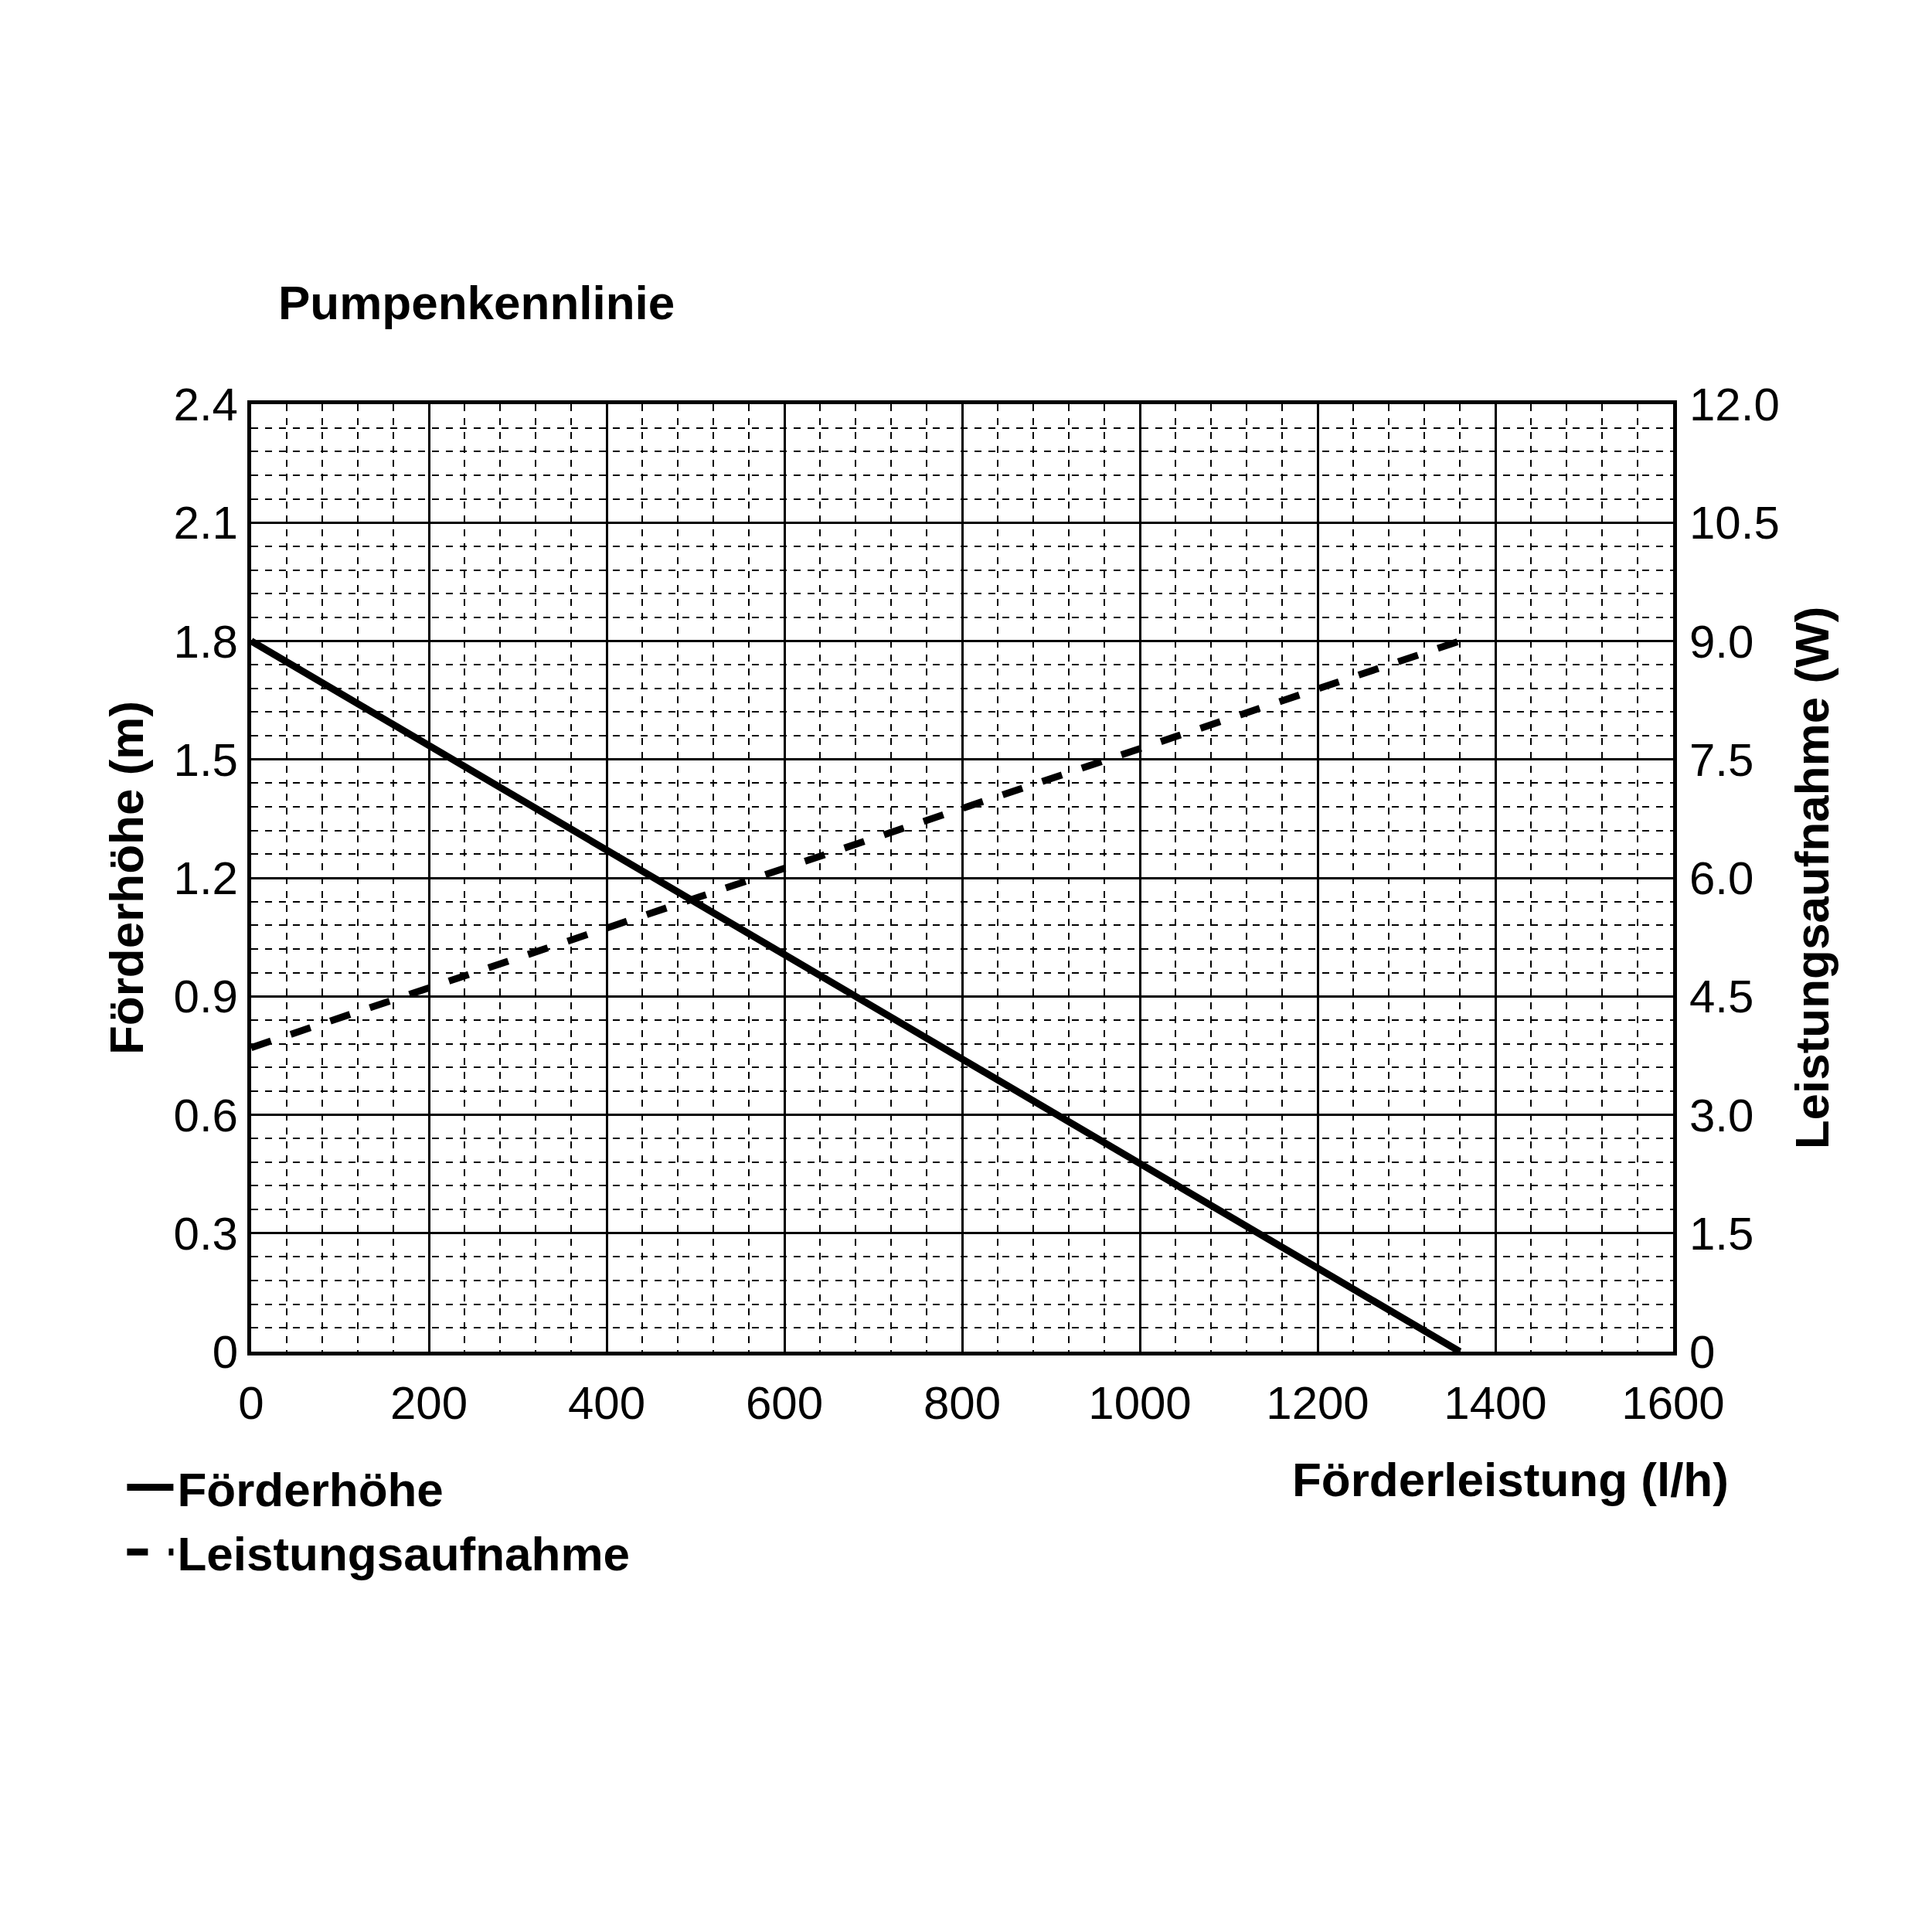  Describe the element at coordinates (127, 878) in the screenshot. I see `y-axis-title: Förderhöhe (m)` at that location.